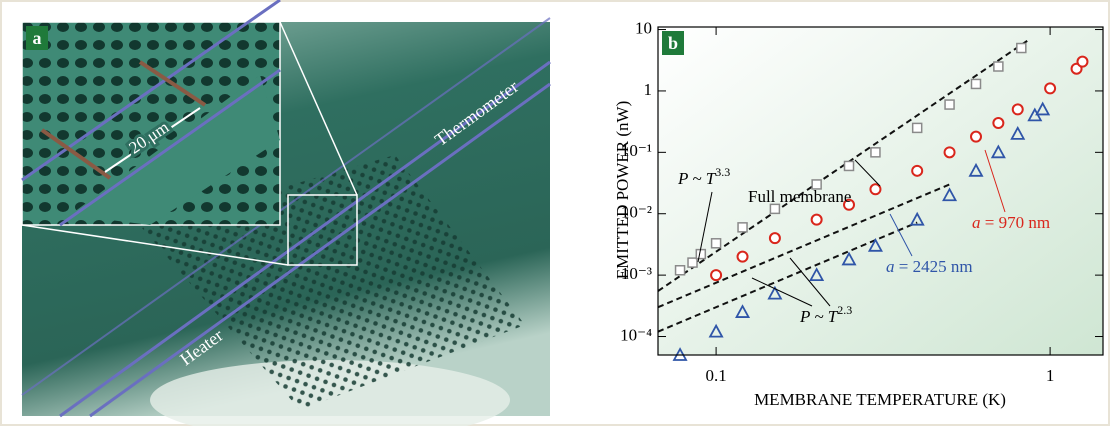 The height and width of the screenshot is (426, 1110). Describe the element at coordinates (648, 89) in the screenshot. I see `y-tick-label: 1` at that location.